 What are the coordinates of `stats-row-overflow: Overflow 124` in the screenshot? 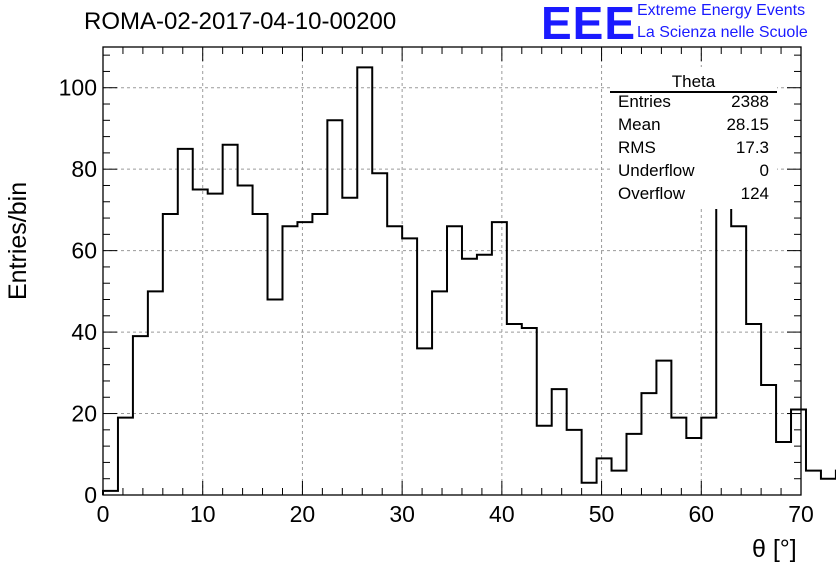 It's located at (693, 195).